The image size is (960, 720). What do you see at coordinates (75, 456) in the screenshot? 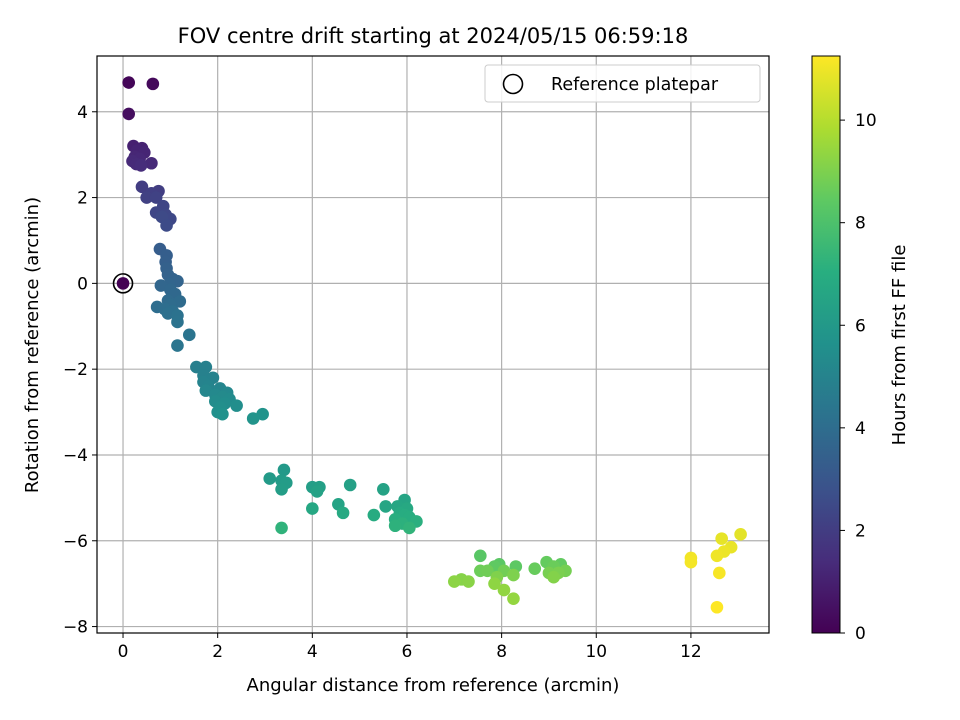
I see `y-tick-label: −4` at bounding box center [75, 456].